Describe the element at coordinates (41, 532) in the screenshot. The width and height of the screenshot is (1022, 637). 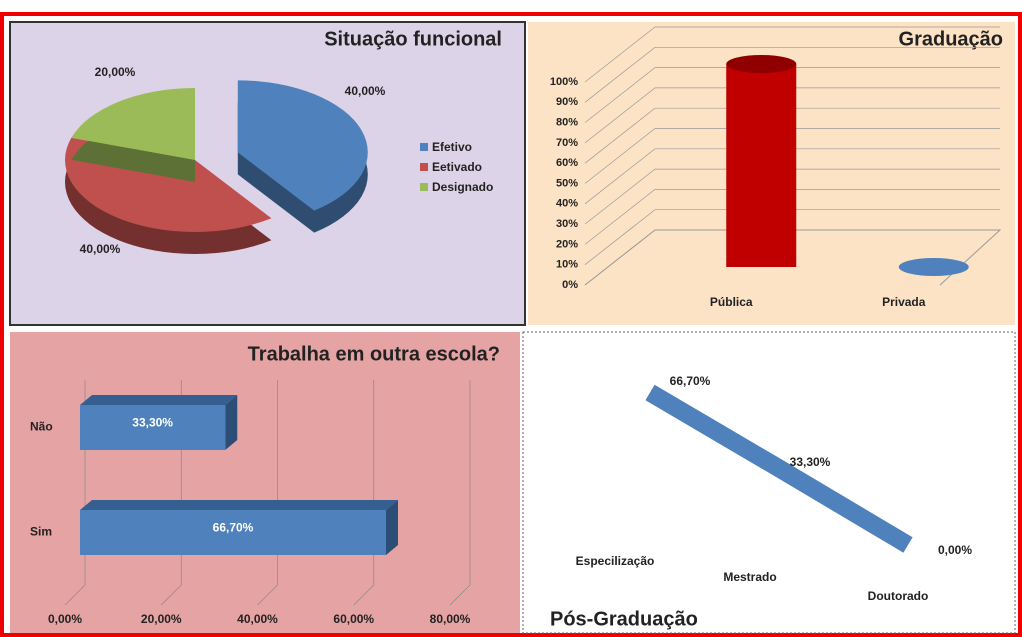
I see `y-tick-label: Sim` at that location.